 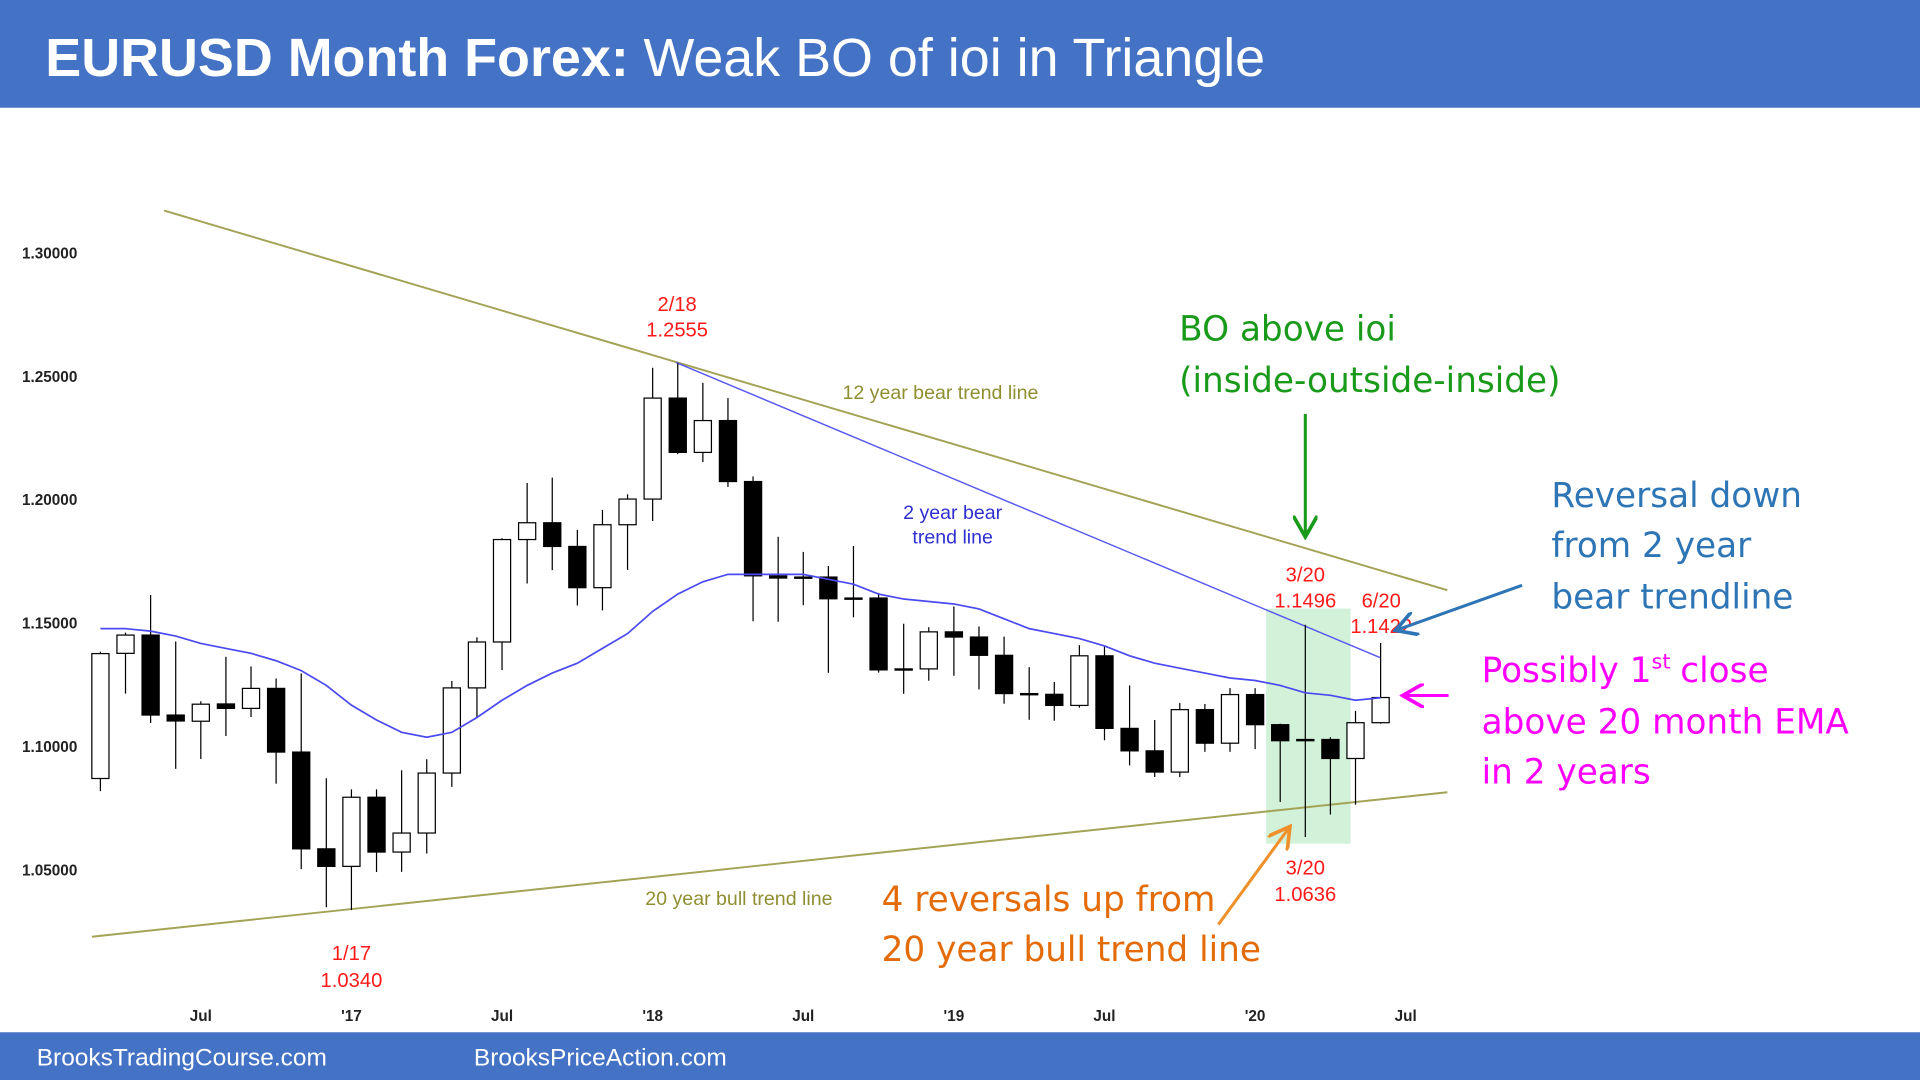 I want to click on annotation: 1.0340, so click(x=352, y=981).